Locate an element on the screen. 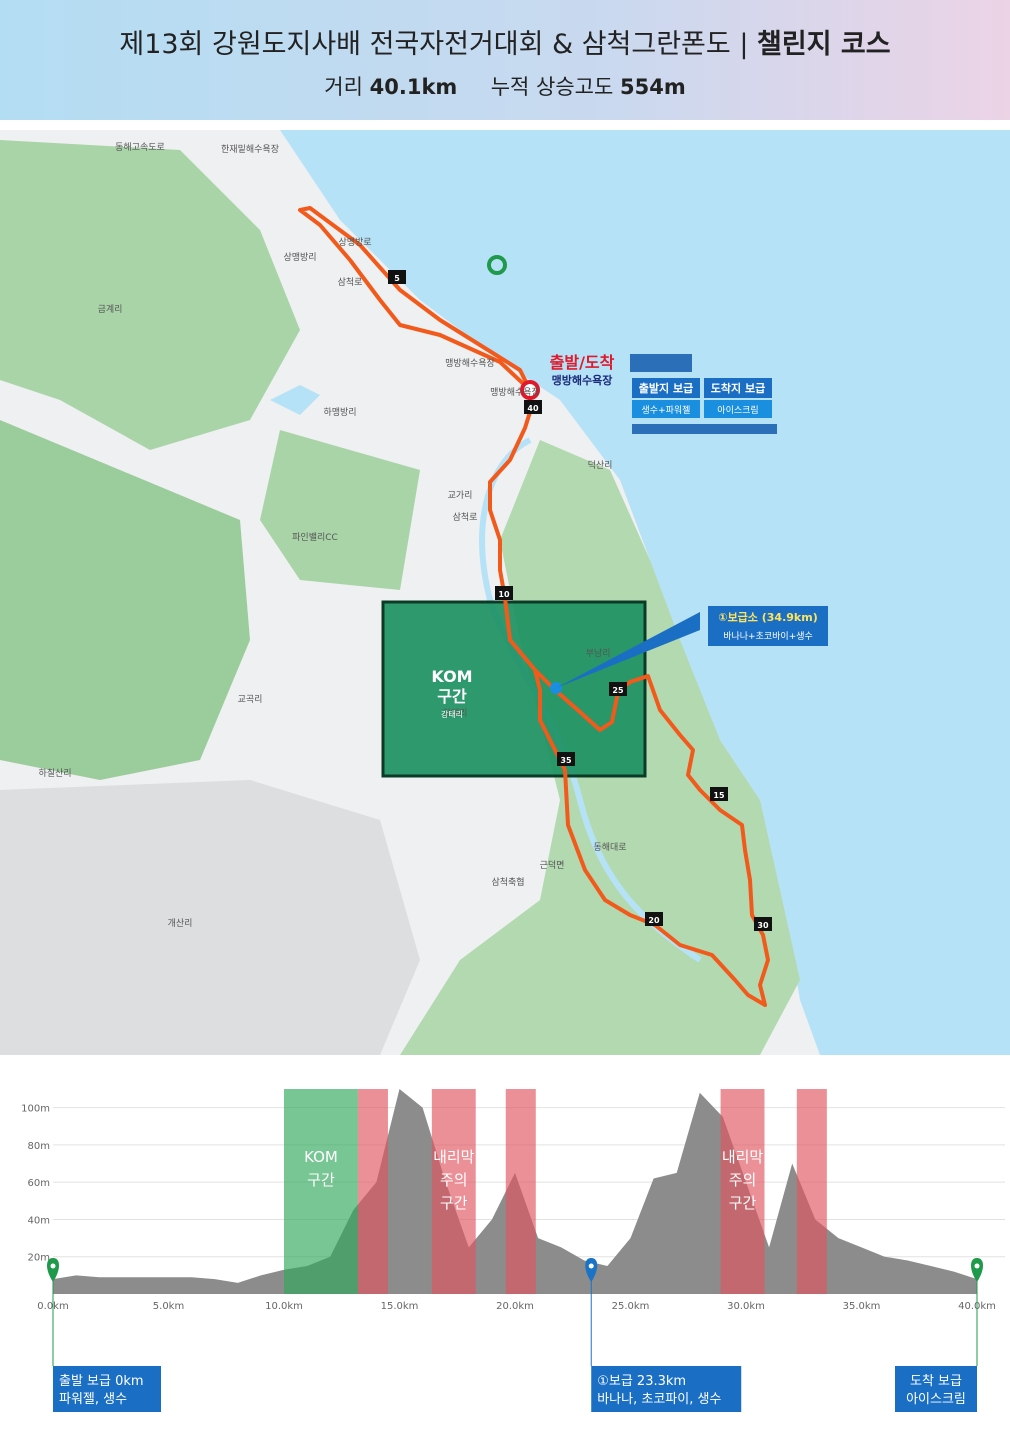 Image resolution: width=1010 pixels, height=1450 pixels. title-text: 제13회 강원도지사배 전국자전거대회 & 삼척그란폰도 | is located at coordinates (438, 44).